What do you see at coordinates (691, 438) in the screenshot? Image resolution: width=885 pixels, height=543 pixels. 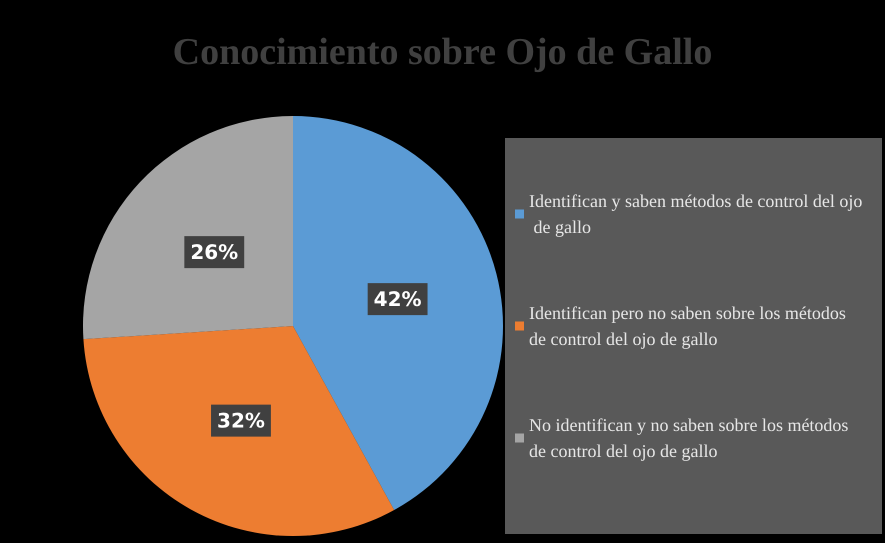 I see `legend-label: No identifican y no saben sobre los métodos de control del ojo de gallo` at bounding box center [691, 438].